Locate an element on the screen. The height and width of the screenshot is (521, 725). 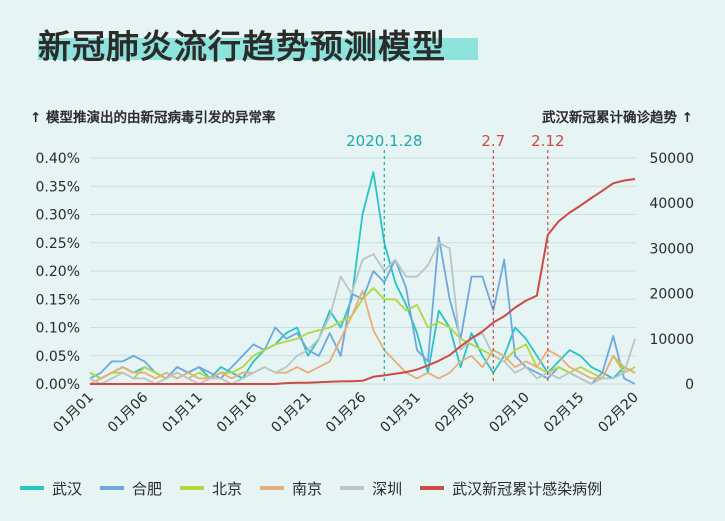
x-tick-label: 01月16 is located at coordinates (237, 412).